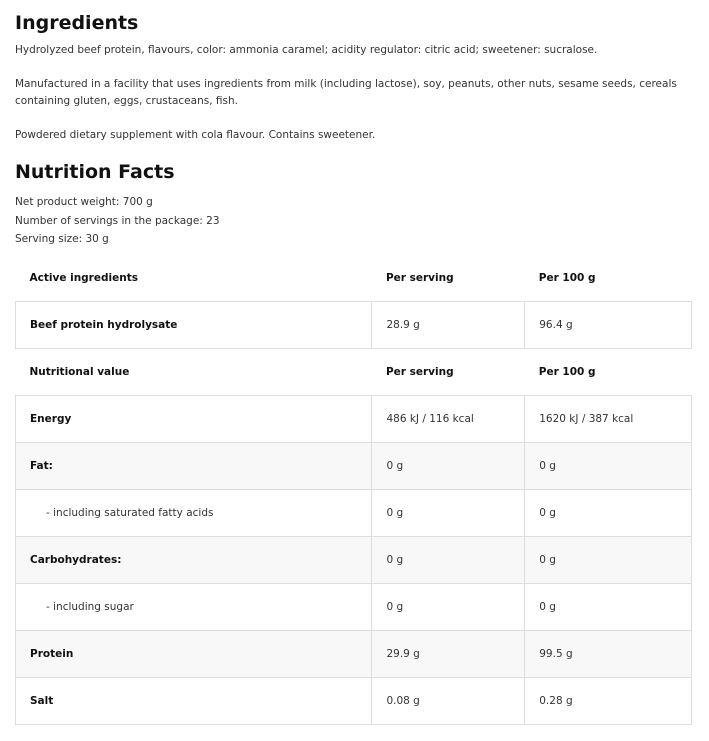 This screenshot has height=741, width=709. I want to click on table-row: Protein 29.9 g 99.5 g, so click(353, 653).